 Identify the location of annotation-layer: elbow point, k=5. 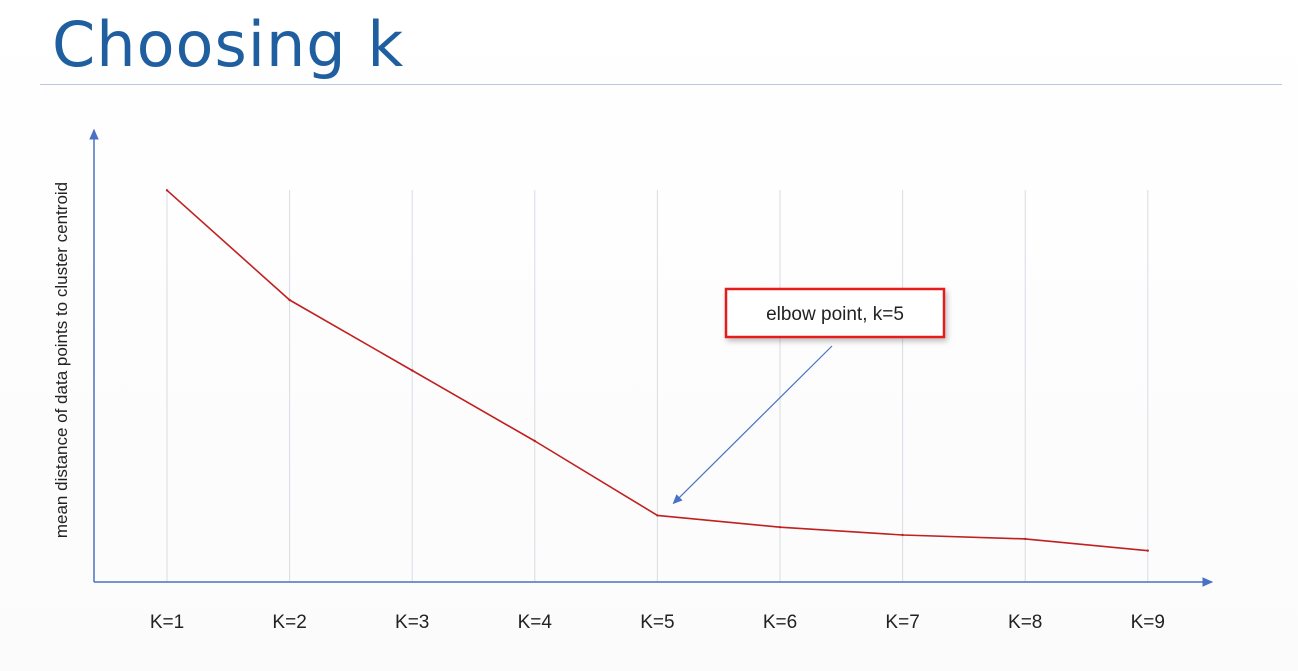
(809, 396).